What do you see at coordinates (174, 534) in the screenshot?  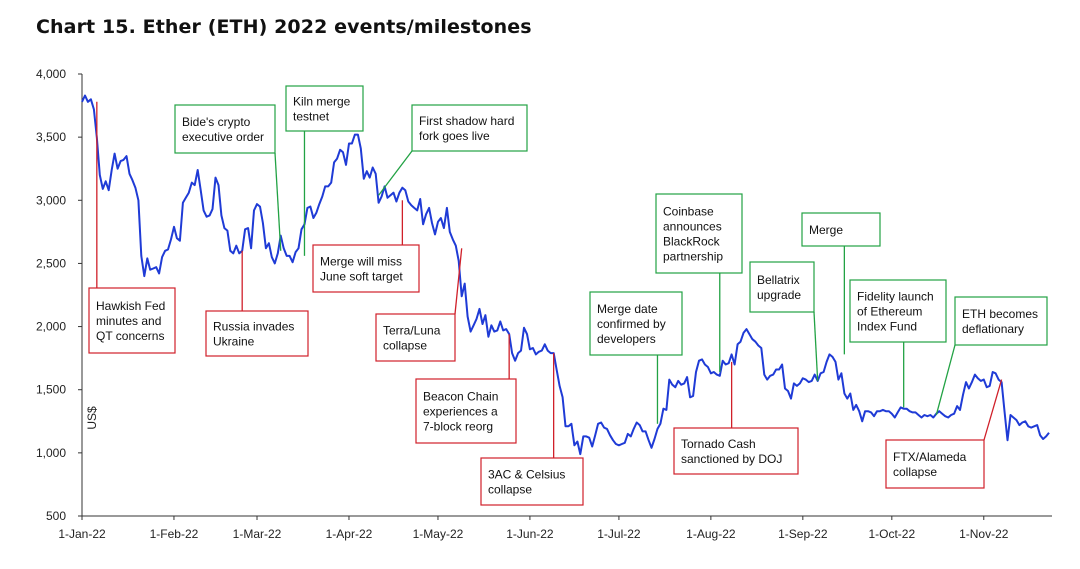 I see `x-tick-label: 1-Feb-22` at bounding box center [174, 534].